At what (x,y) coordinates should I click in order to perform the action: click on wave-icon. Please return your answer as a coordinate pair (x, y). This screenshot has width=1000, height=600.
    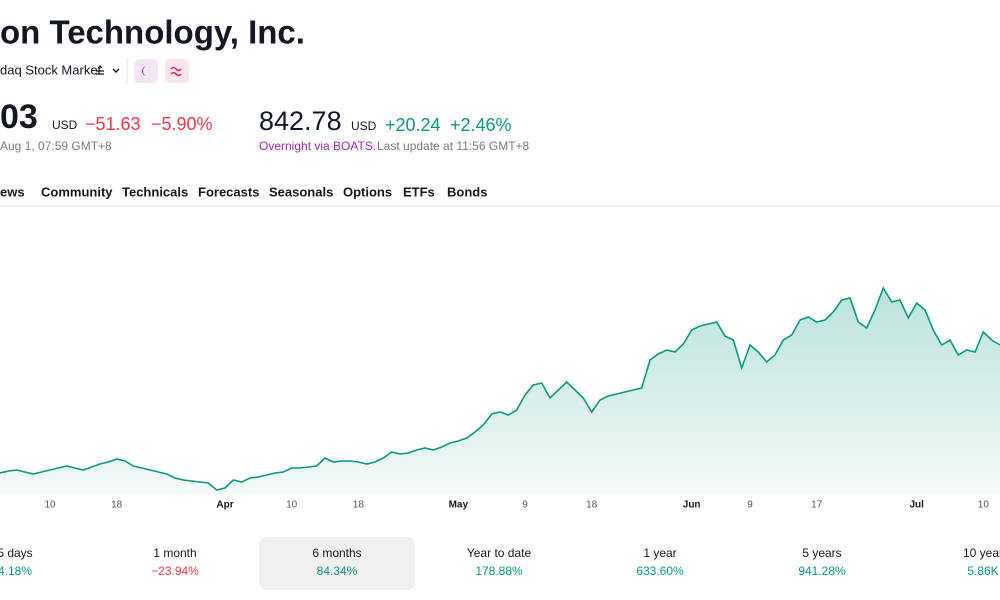
    Looking at the image, I should click on (176, 71).